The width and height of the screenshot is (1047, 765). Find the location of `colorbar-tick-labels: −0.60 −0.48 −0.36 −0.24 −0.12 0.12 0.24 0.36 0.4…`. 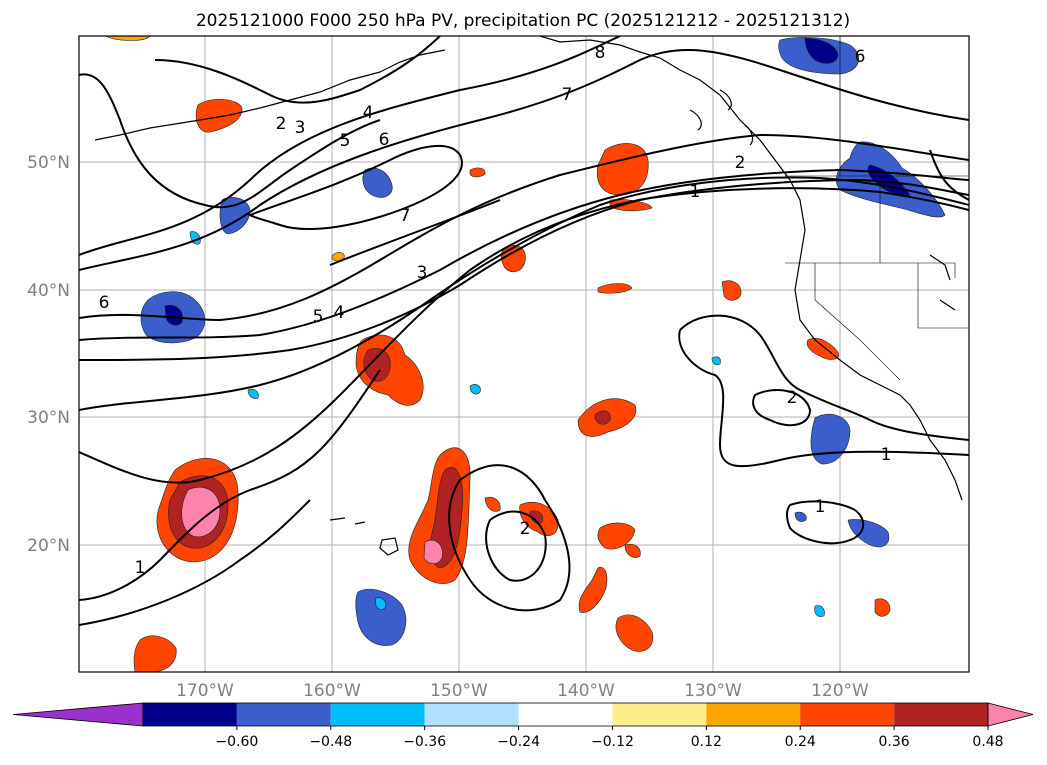

colorbar-tick-labels: −0.60 −0.48 −0.36 −0.24 −0.12 0.12 0.24 0.36 0.4… is located at coordinates (609, 738).